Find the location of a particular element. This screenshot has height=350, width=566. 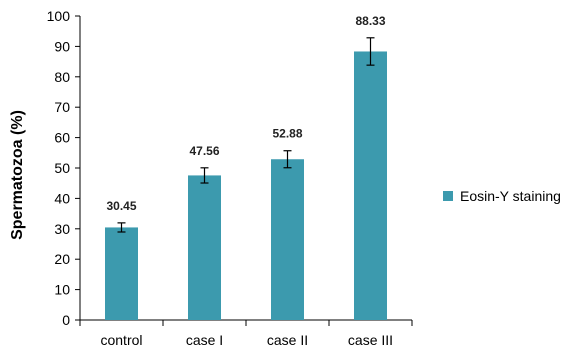

legend-swatch is located at coordinates (448, 196).